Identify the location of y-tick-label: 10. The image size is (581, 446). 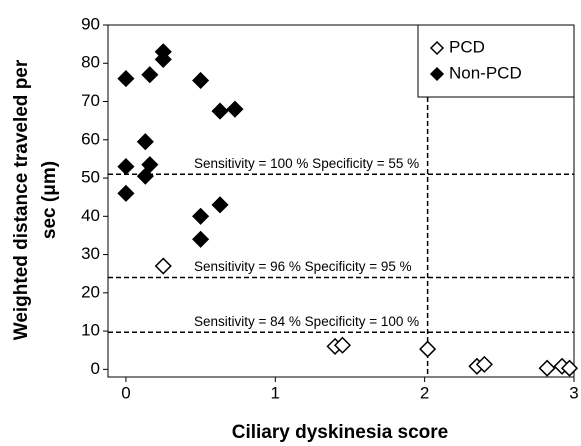
(90, 330).